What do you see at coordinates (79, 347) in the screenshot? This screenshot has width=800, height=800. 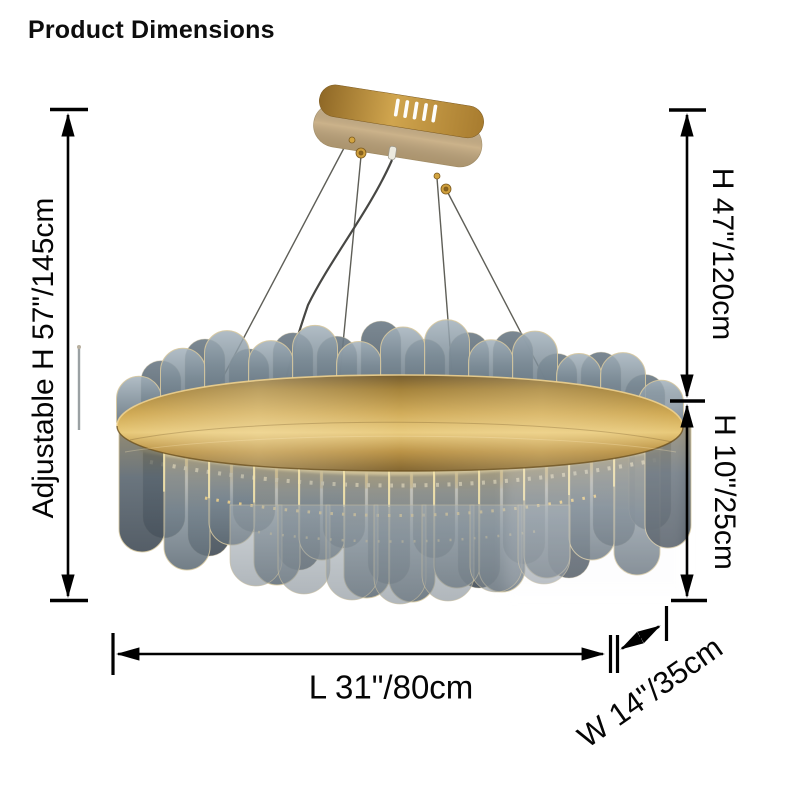 I see `sliver-tip` at bounding box center [79, 347].